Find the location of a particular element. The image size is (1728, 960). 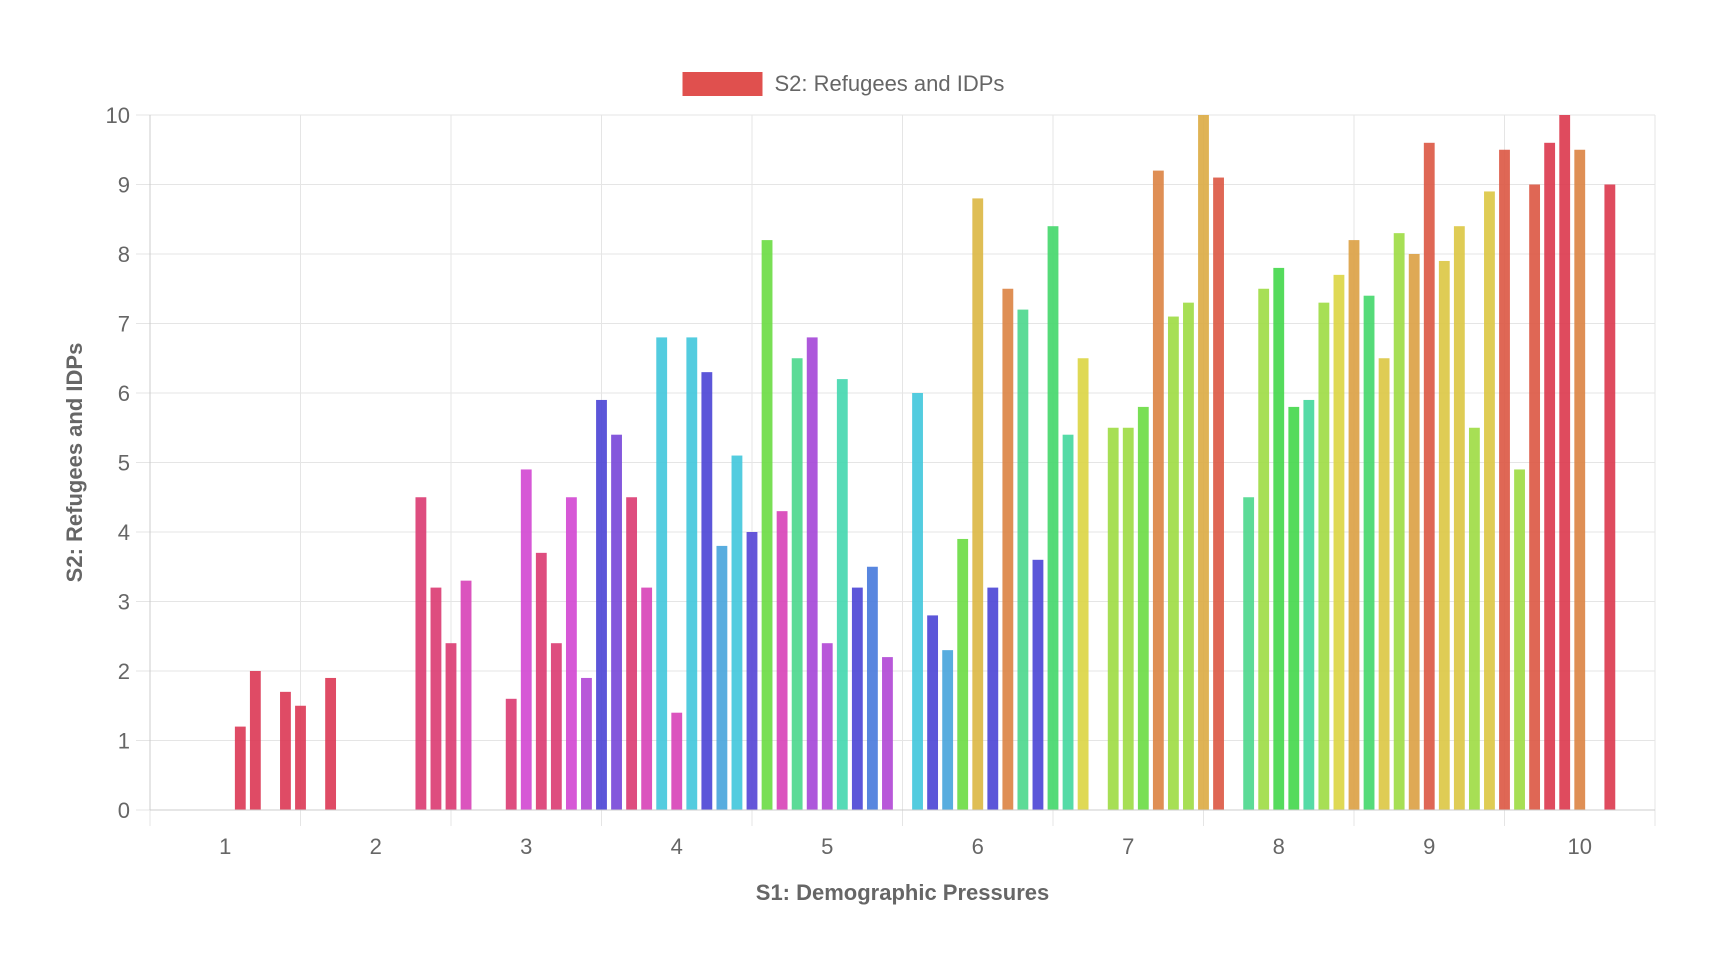

x-tick-label: 7 is located at coordinates (1128, 846).